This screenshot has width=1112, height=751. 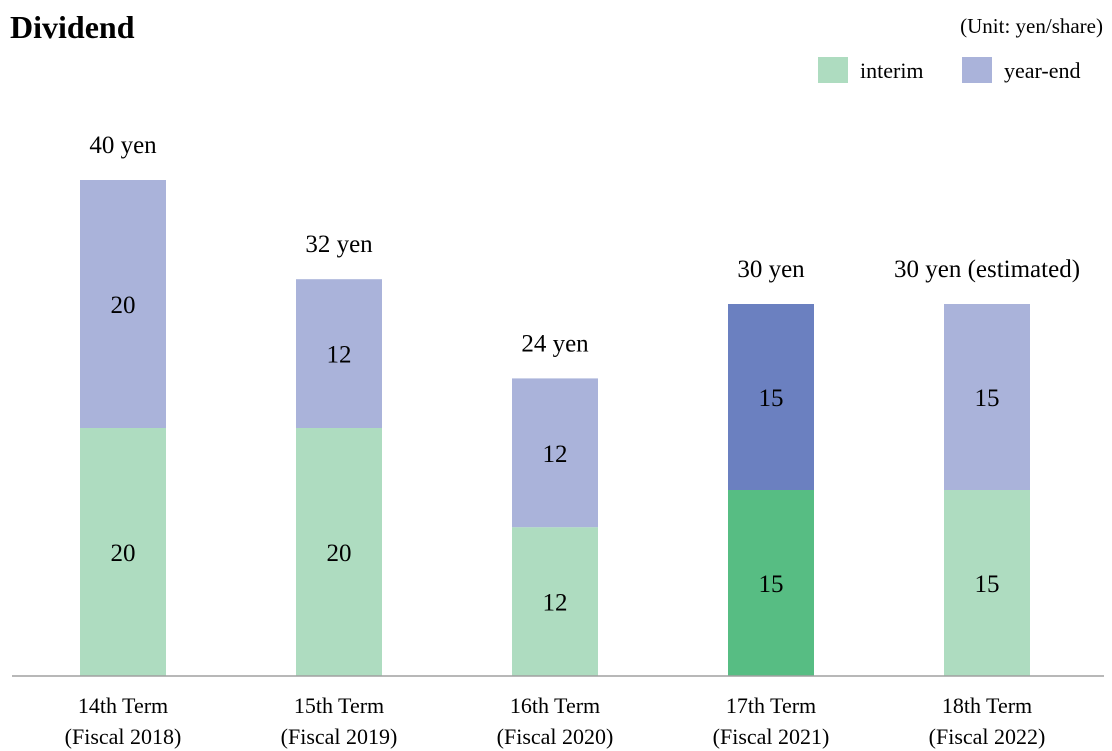 What do you see at coordinates (987, 269) in the screenshot?
I see `total-label-4: 30 yen (estimated)` at bounding box center [987, 269].